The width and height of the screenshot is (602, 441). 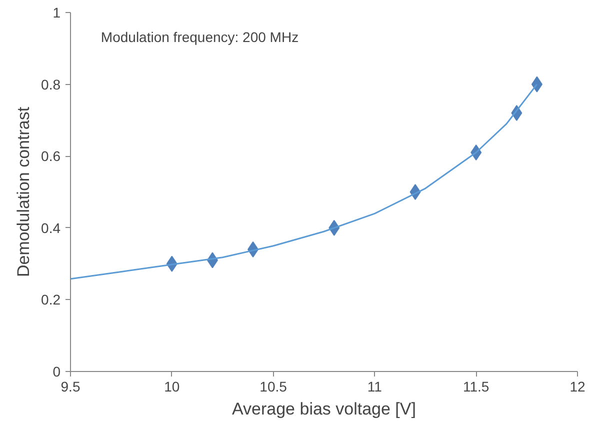 What do you see at coordinates (578, 386) in the screenshot?
I see `x-tick-label: 12` at bounding box center [578, 386].